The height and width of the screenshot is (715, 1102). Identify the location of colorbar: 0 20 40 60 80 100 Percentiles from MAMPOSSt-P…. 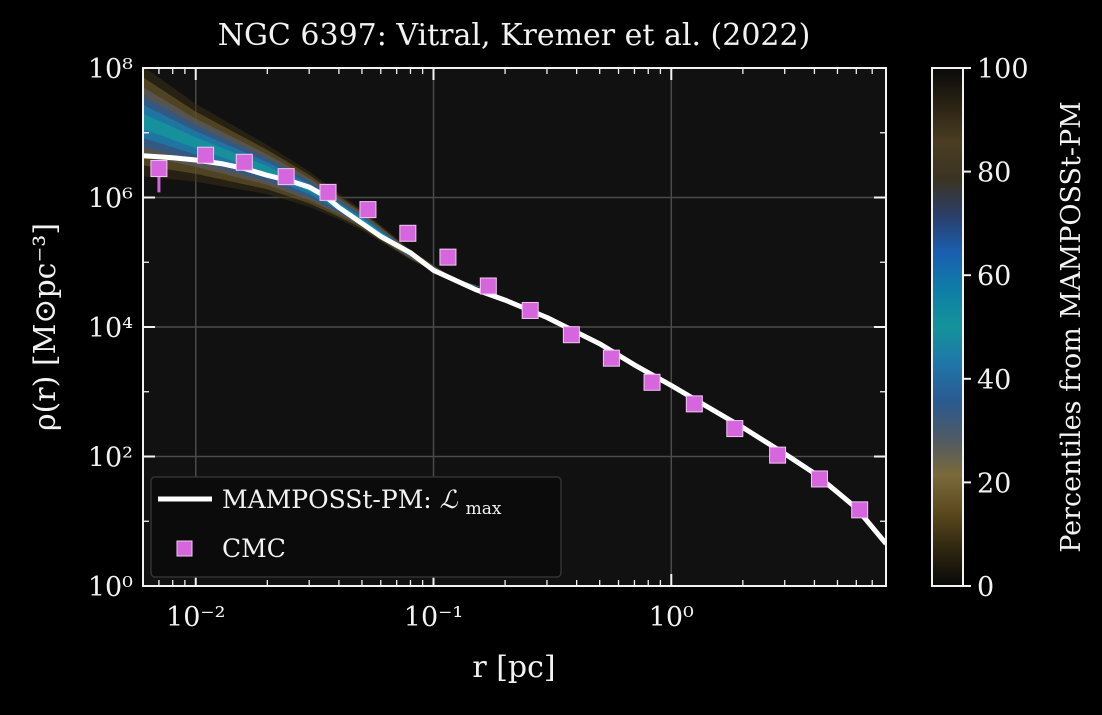
(1009, 328).